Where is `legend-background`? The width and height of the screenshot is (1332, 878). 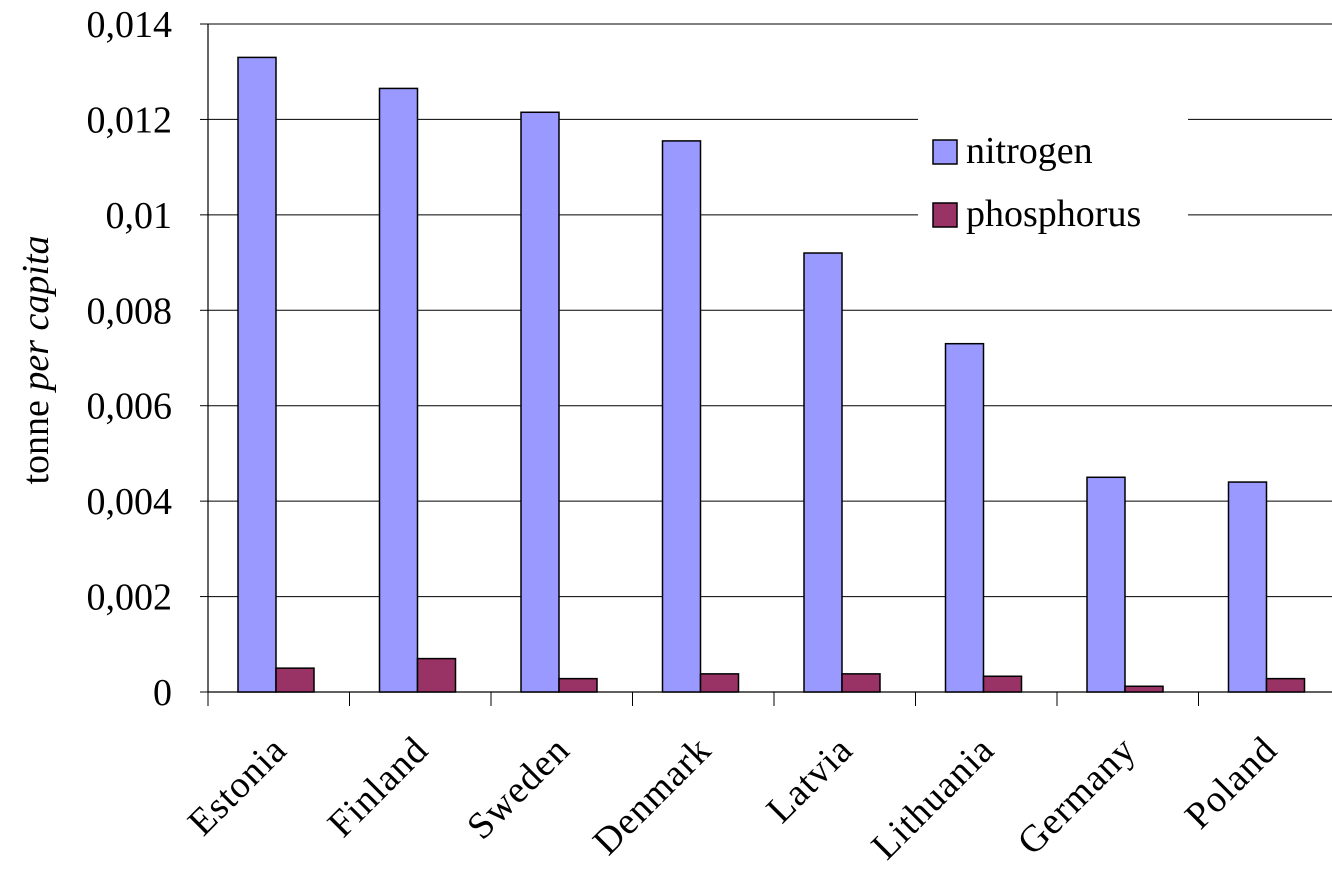 legend-background is located at coordinates (1053, 179).